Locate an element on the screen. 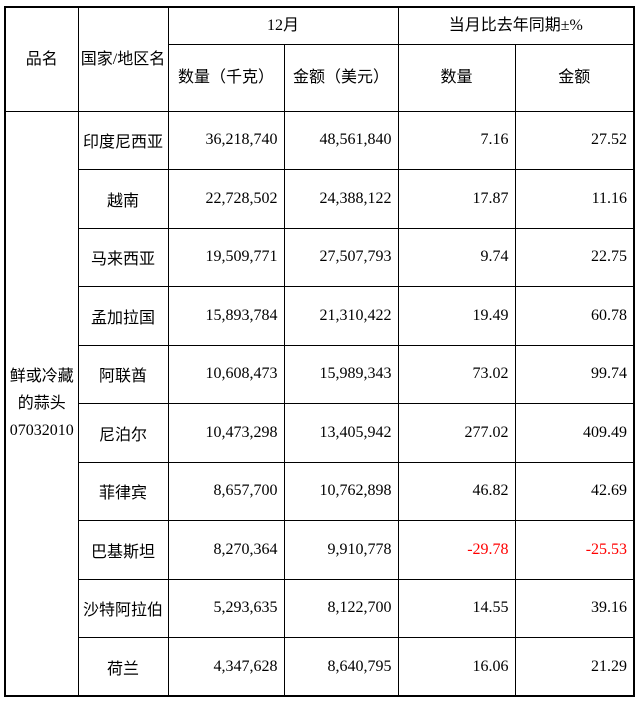 The image size is (639, 707). table-row: 沙特阿拉伯 5,293,635 8,122,700 14.55 39.16 is located at coordinates (320, 608).